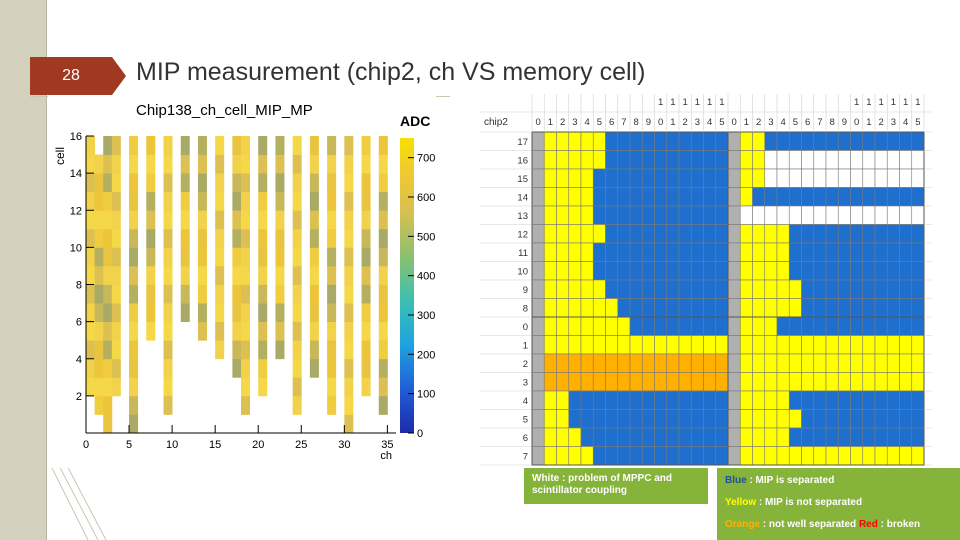  I want to click on colorbar-tick-label: 300, so click(426, 316).